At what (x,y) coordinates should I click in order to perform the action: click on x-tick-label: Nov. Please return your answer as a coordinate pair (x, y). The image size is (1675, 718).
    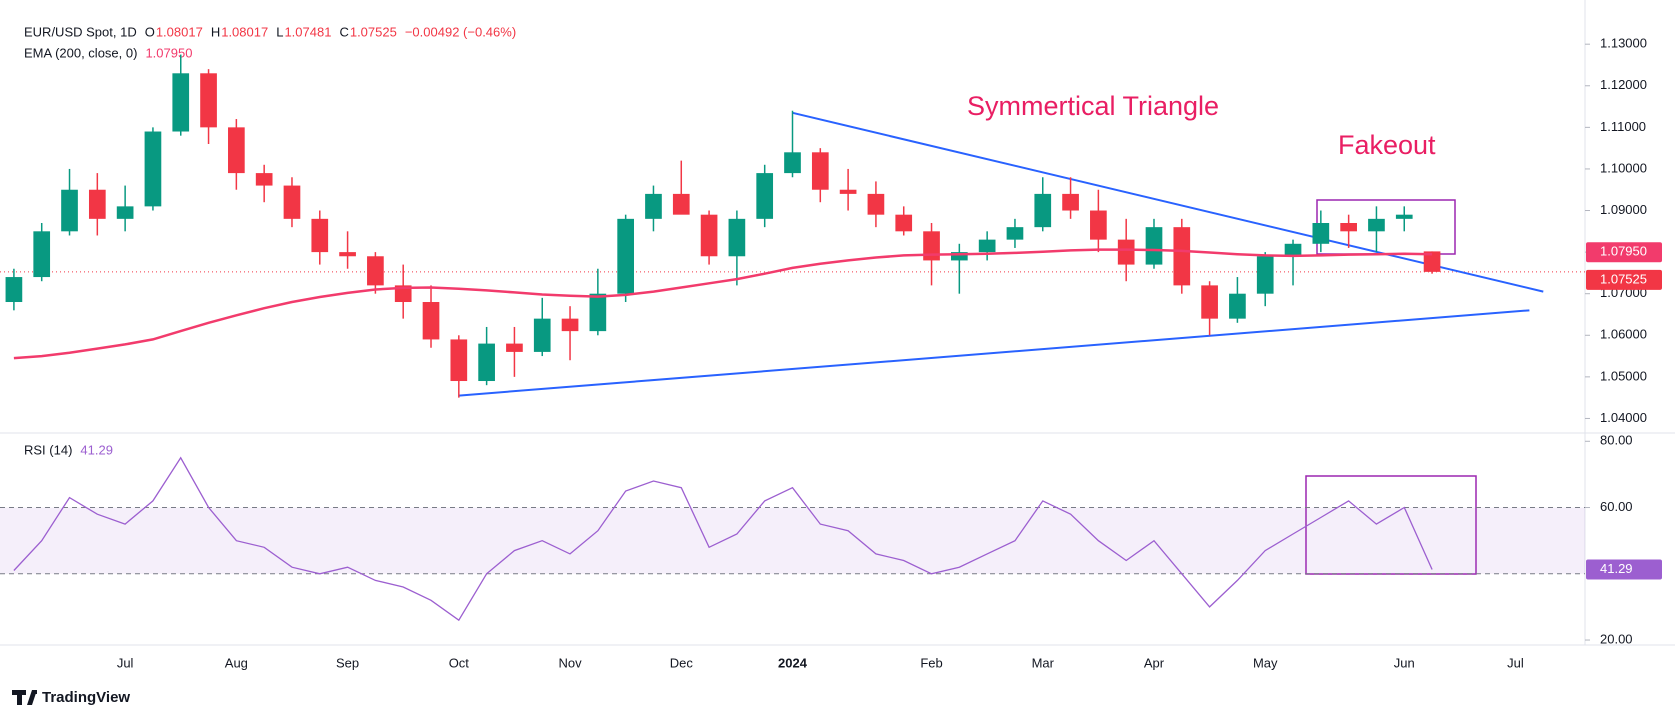
    Looking at the image, I should click on (570, 662).